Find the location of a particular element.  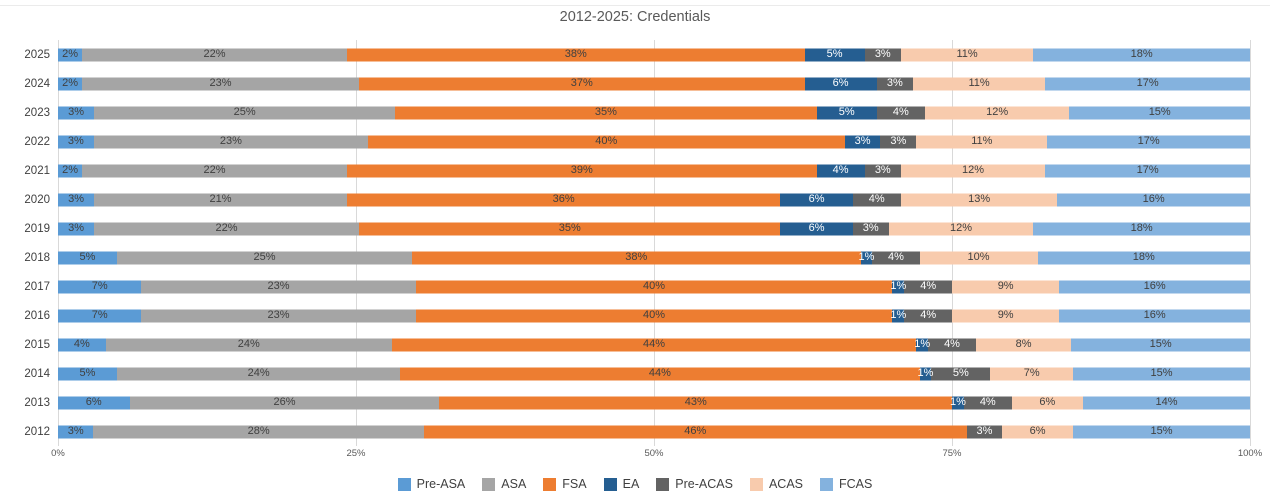

bar-segment-label: 12% is located at coordinates (961, 228).